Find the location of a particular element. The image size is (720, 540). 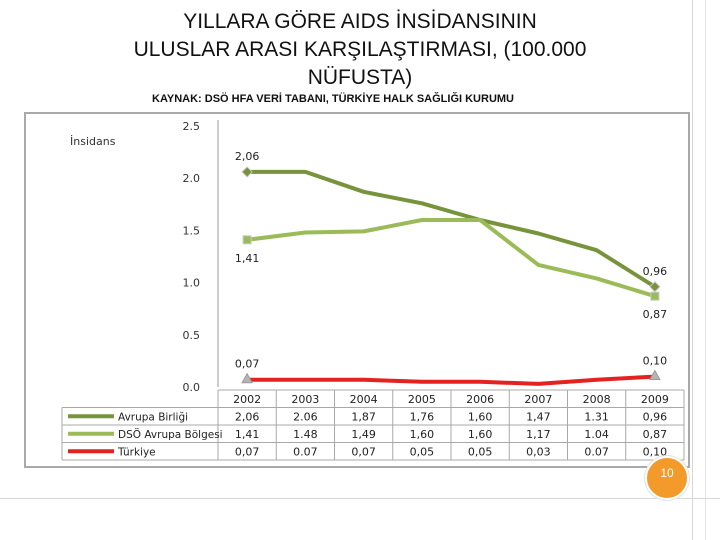

title-line-3: NÜFUSTA) is located at coordinates (360, 77).